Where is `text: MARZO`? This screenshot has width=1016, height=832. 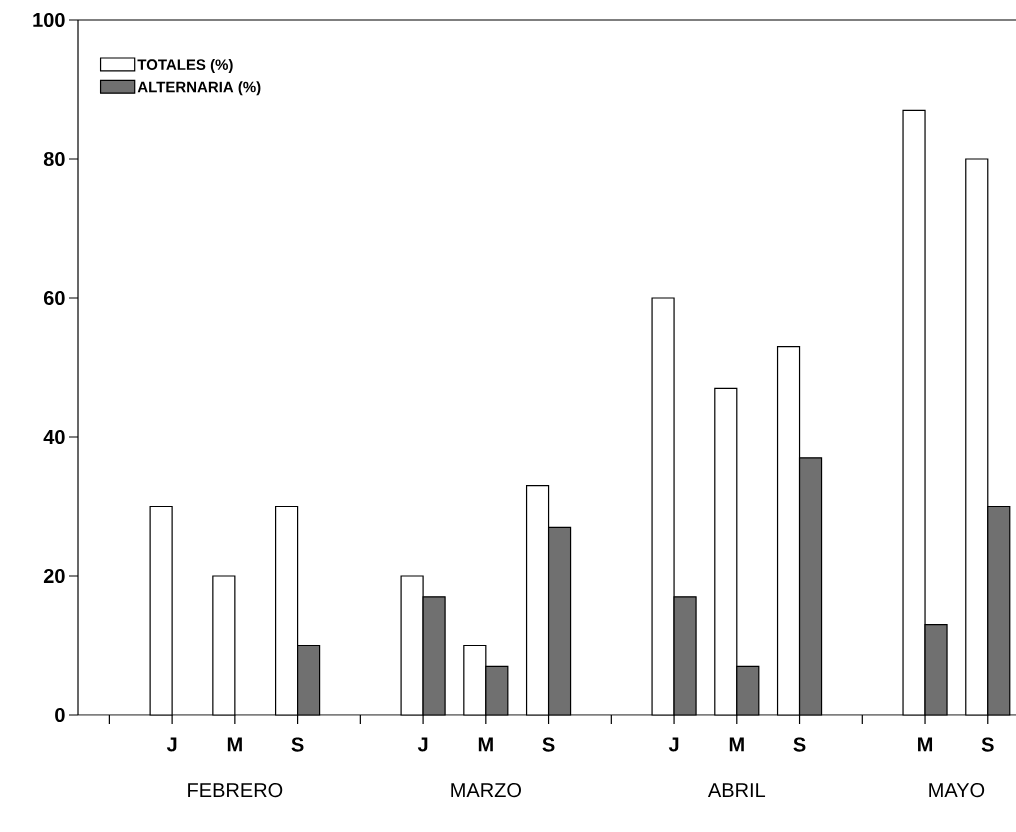
text: MARZO is located at coordinates (486, 790).